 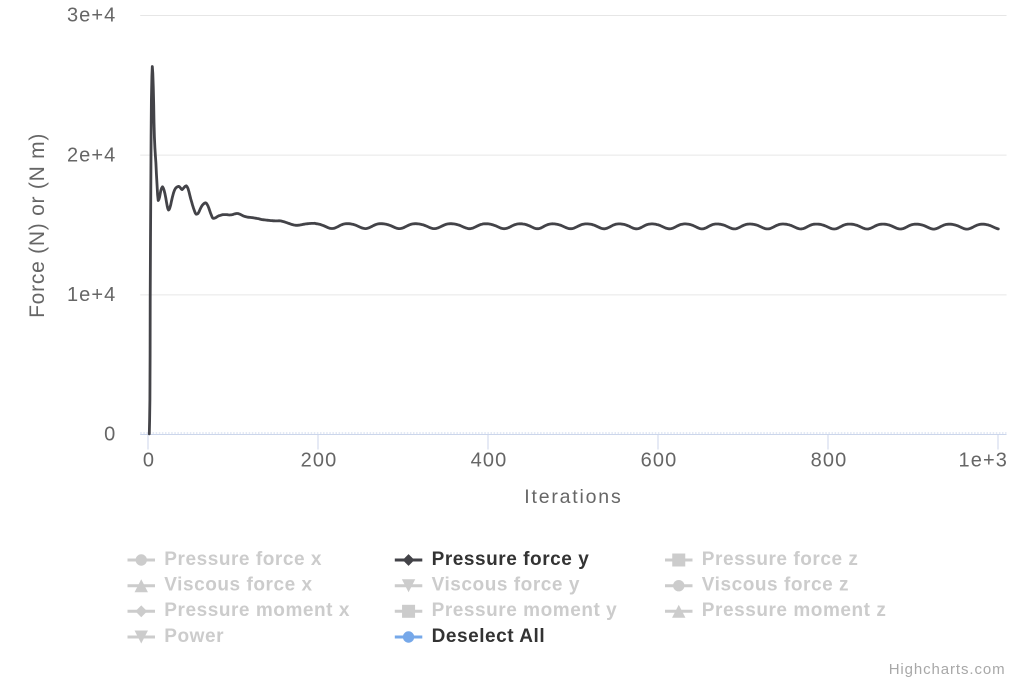 What do you see at coordinates (91, 155) in the screenshot?
I see `svg-text: 2e+4` at bounding box center [91, 155].